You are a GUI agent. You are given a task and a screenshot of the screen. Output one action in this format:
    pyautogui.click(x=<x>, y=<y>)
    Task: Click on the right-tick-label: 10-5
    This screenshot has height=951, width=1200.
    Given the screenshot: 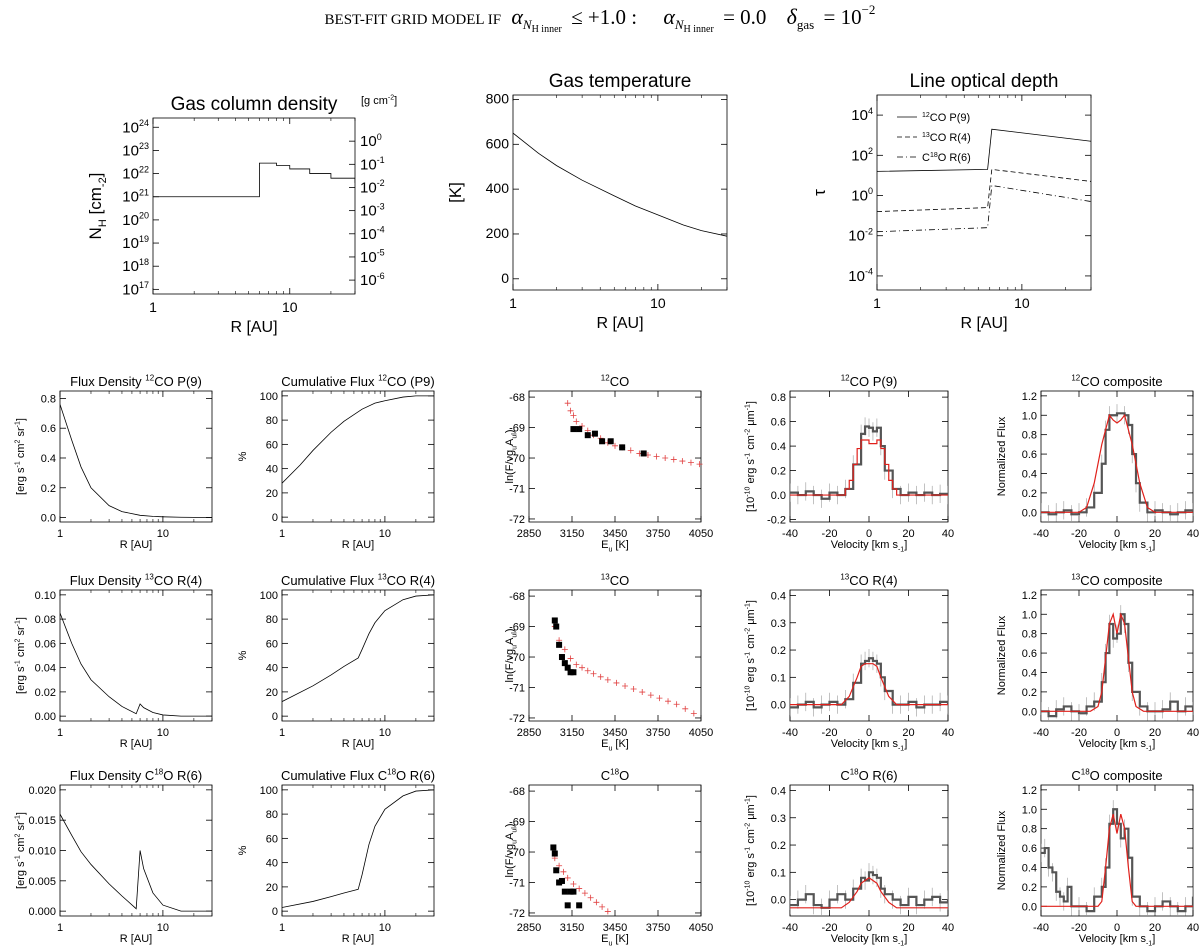 What is the action you would take?
    pyautogui.click(x=372, y=257)
    